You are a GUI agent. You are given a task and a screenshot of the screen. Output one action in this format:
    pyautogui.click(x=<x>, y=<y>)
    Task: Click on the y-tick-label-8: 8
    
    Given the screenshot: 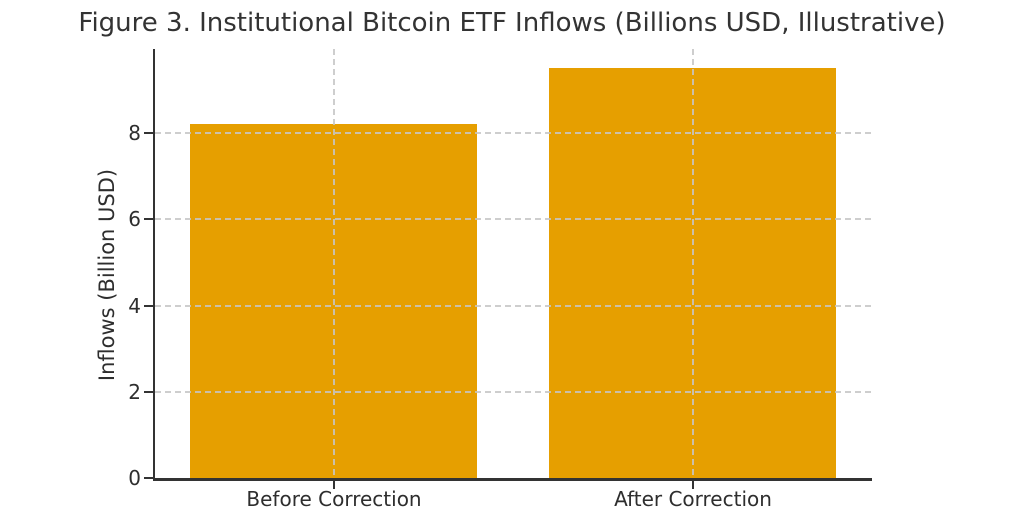 What is the action you would take?
    pyautogui.click(x=134, y=133)
    